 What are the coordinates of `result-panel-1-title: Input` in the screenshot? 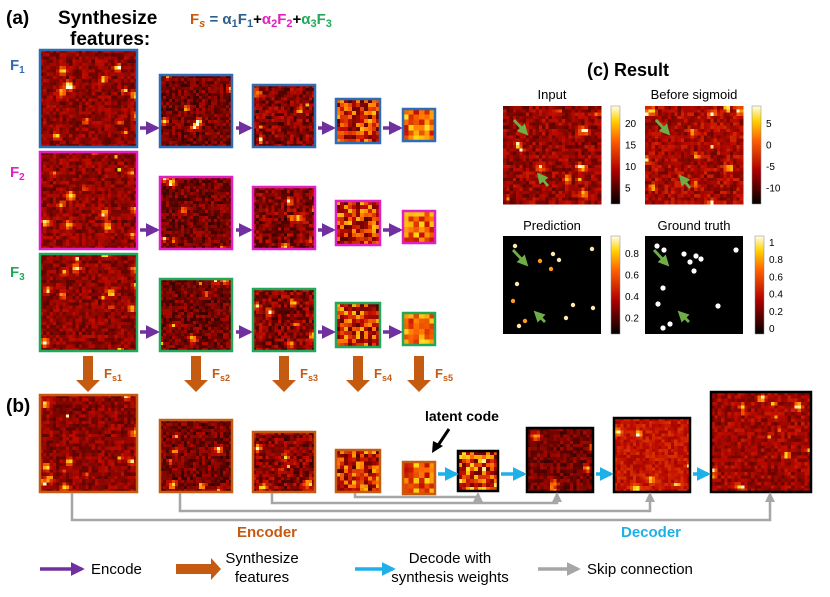 It's located at (552, 94).